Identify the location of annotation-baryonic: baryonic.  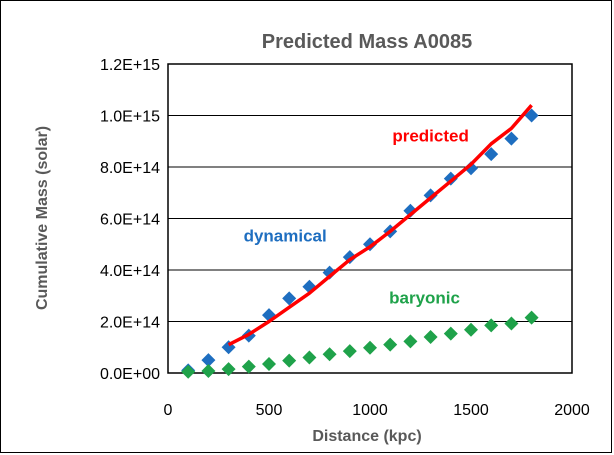
(424, 297).